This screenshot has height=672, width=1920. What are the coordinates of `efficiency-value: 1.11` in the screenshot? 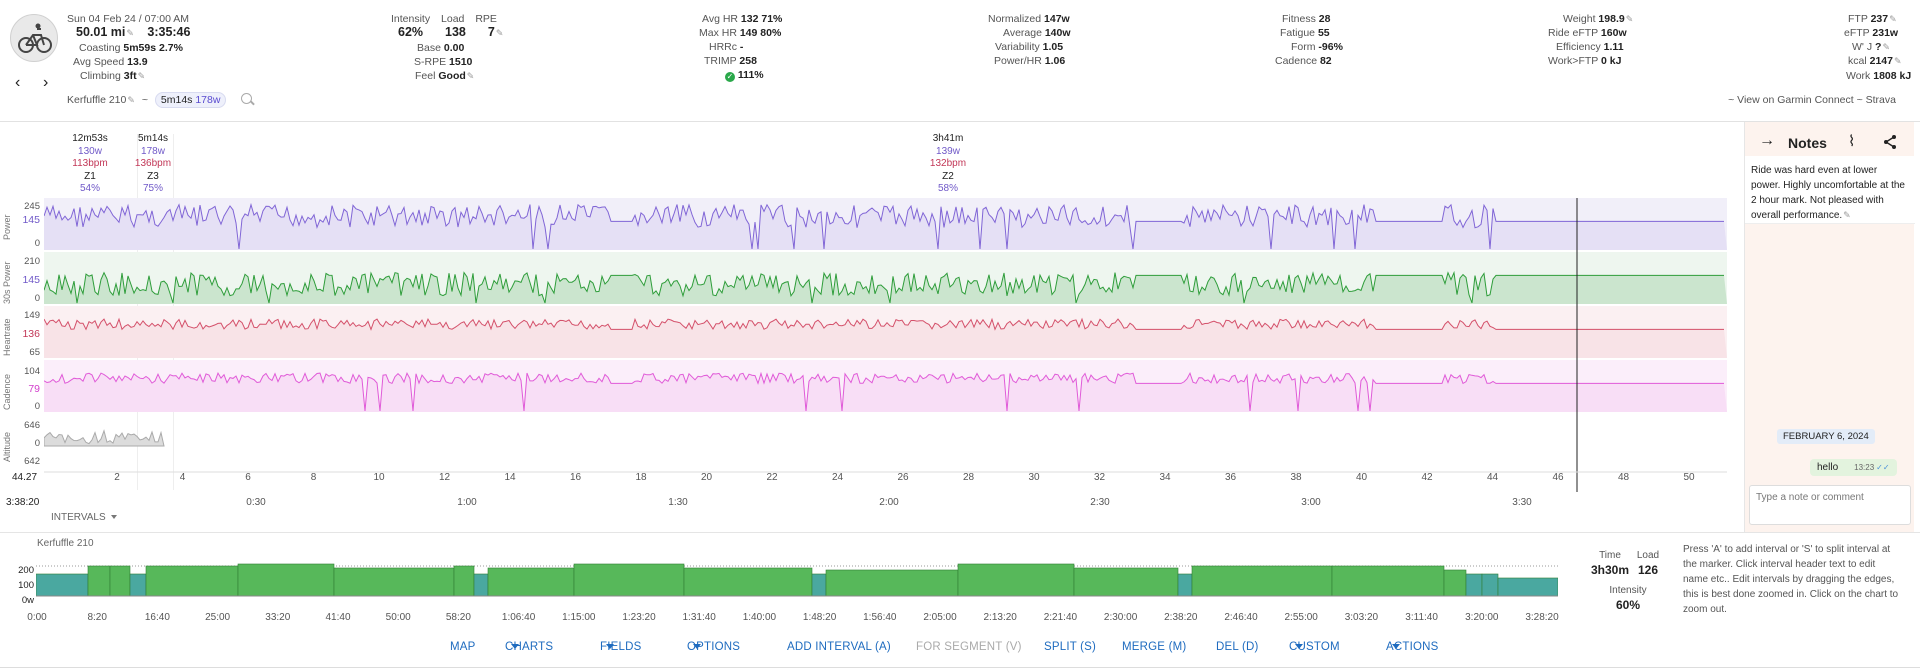 It's located at (1613, 47).